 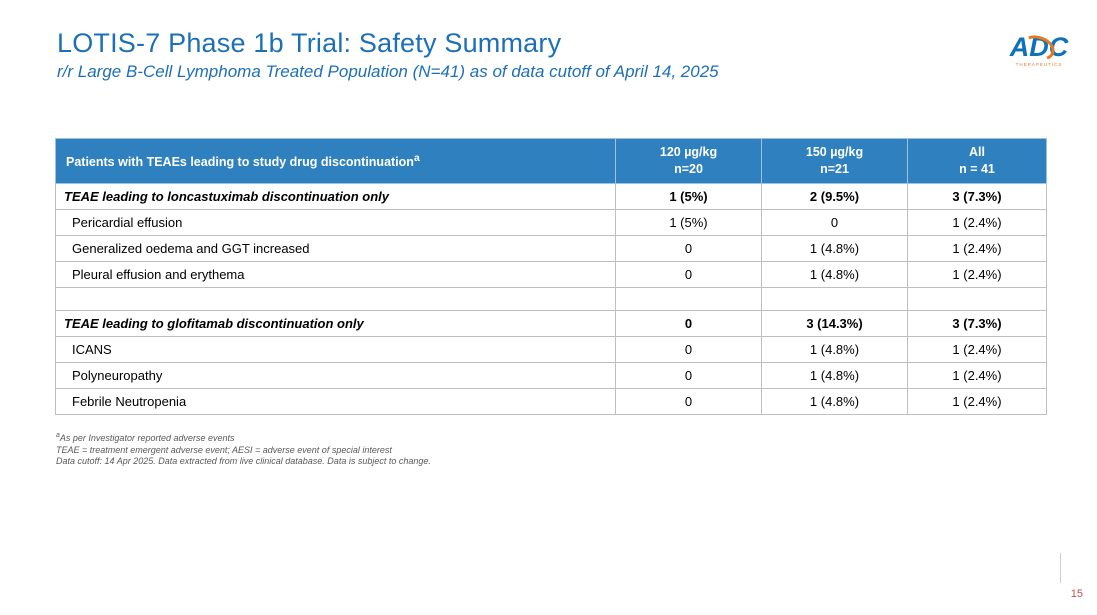 What do you see at coordinates (1076, 594) in the screenshot?
I see `page-number: 15` at bounding box center [1076, 594].